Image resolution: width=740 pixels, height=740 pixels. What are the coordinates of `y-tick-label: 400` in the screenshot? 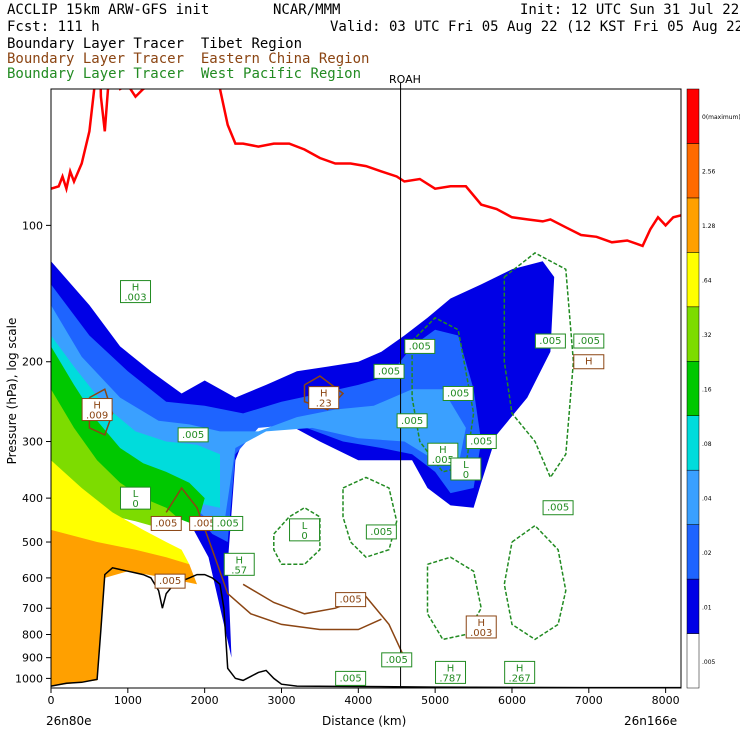 It's located at (32, 498).